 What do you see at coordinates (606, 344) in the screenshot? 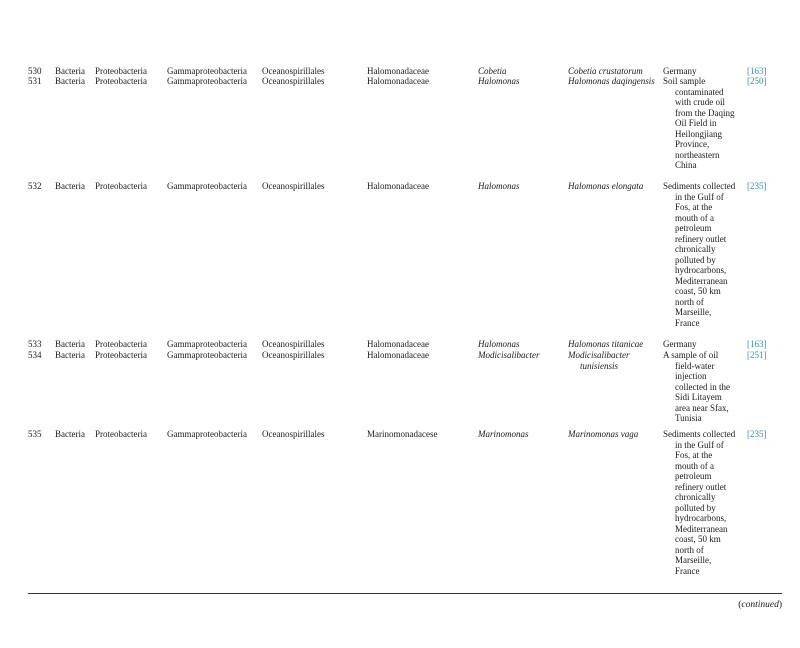
I see `cell-species: Halomonas titanicae` at bounding box center [606, 344].